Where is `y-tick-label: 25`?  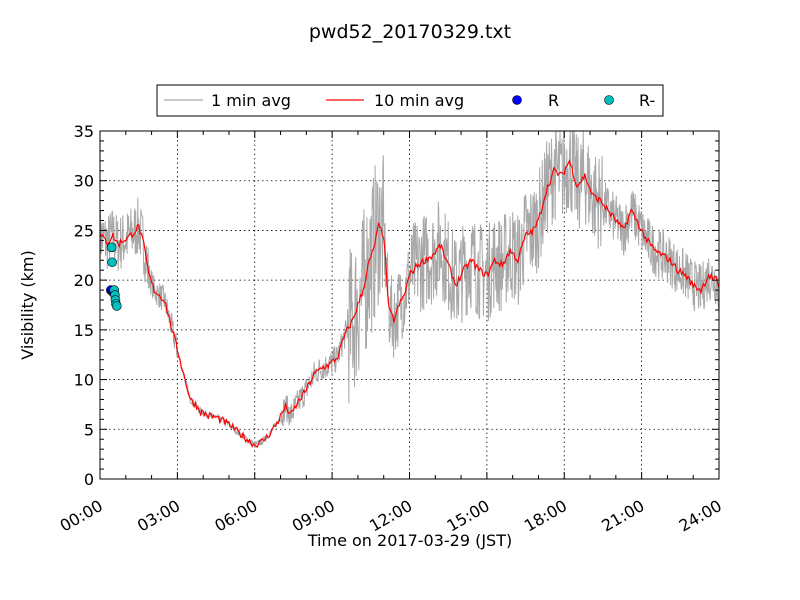
y-tick-label: 25 is located at coordinates (84, 230).